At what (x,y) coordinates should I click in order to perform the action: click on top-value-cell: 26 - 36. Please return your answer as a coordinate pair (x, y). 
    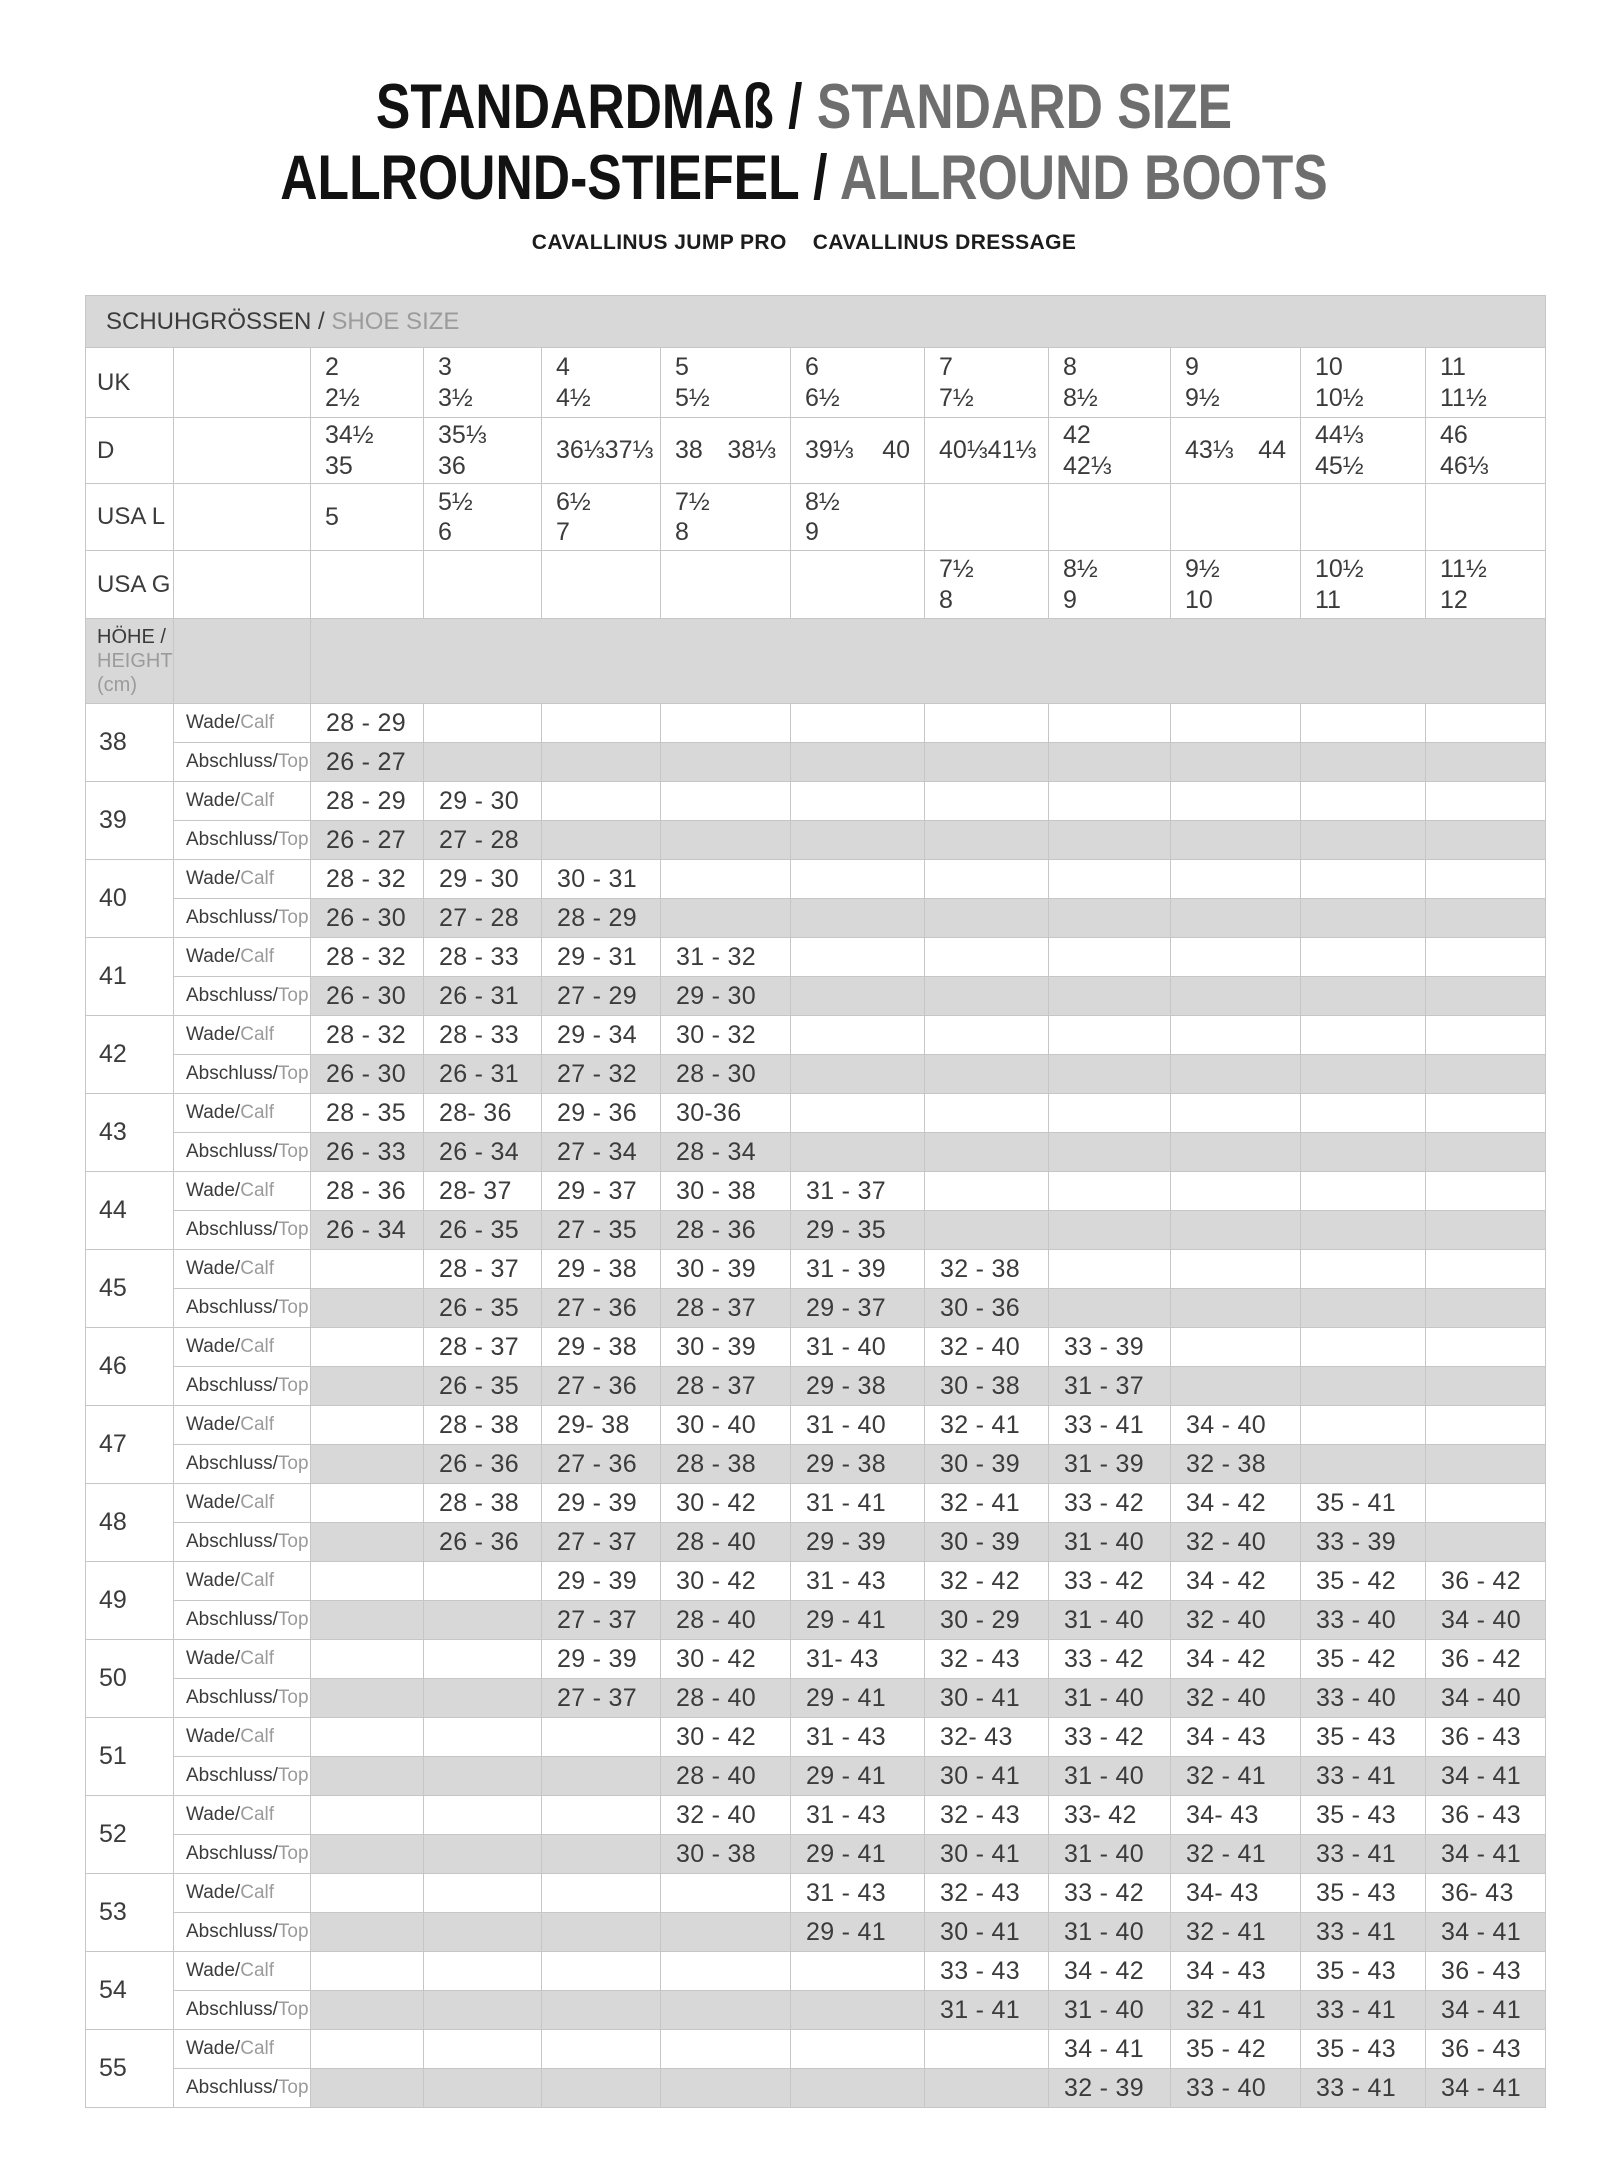
    Looking at the image, I should click on (482, 1464).